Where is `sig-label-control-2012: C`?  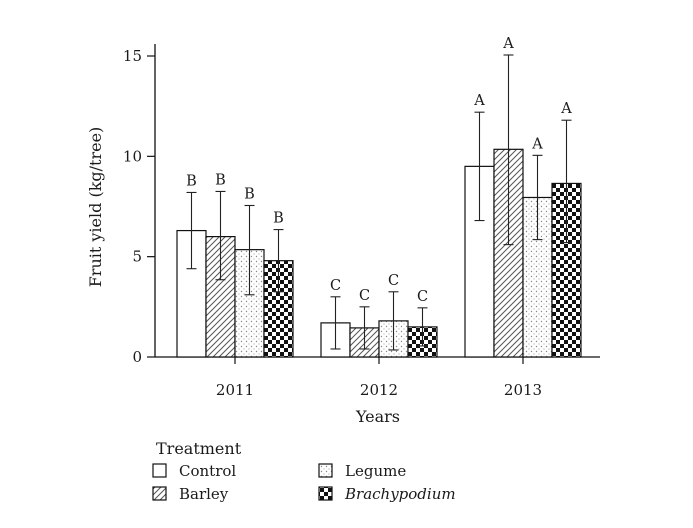
sig-label-control-2012: C is located at coordinates (335, 286).